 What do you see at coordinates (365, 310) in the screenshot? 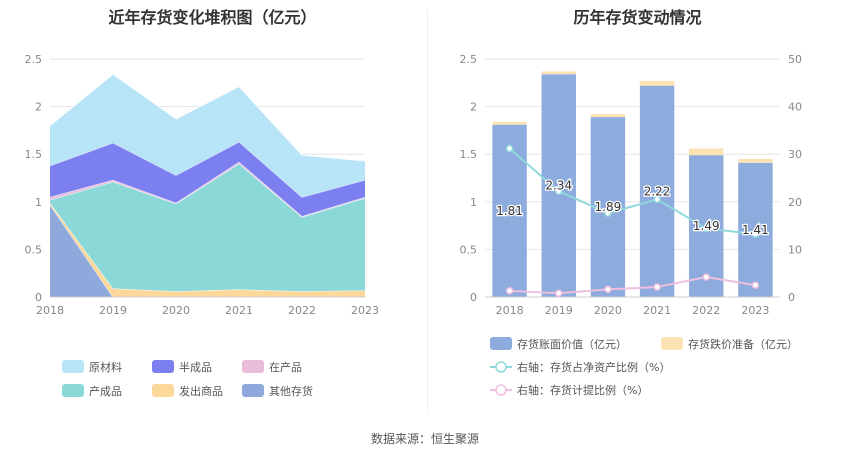
I see `left-x-tick-label: 2023` at bounding box center [365, 310].